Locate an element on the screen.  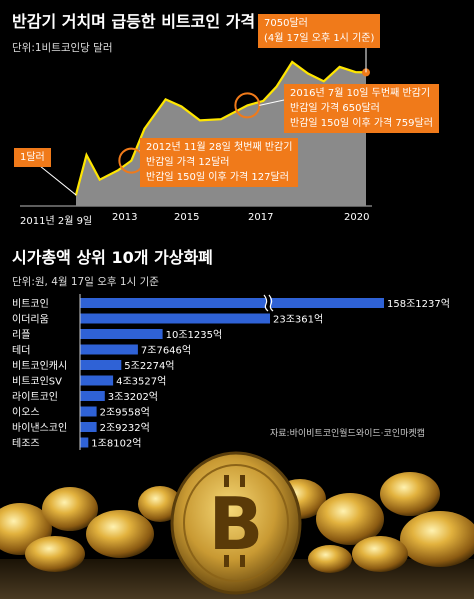
bar-value-label-9: 1조8102억 is located at coordinates (116, 444).